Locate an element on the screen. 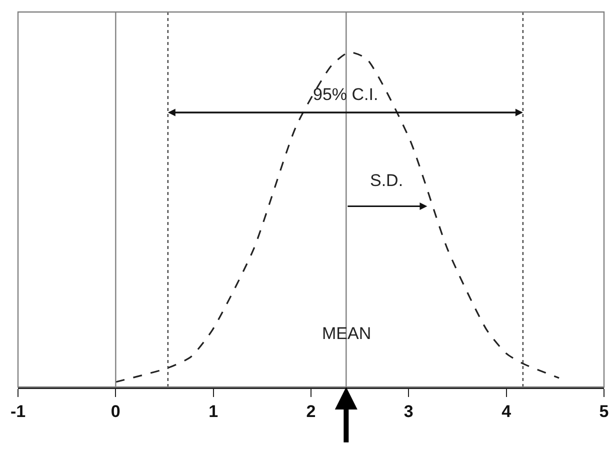  annotation: S.D. is located at coordinates (387, 180).